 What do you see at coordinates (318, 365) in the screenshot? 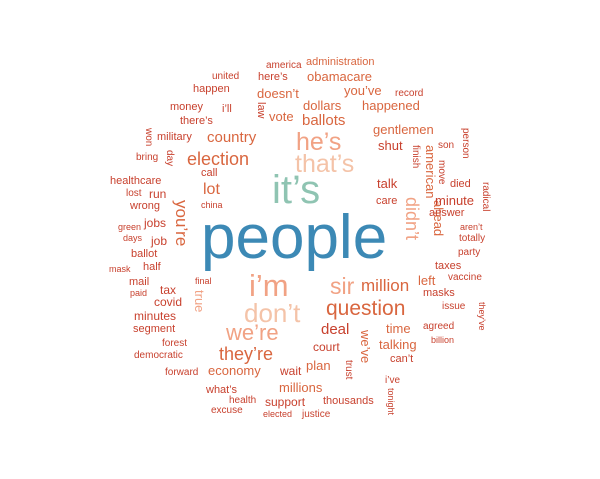
I see `word: plan` at bounding box center [318, 365].